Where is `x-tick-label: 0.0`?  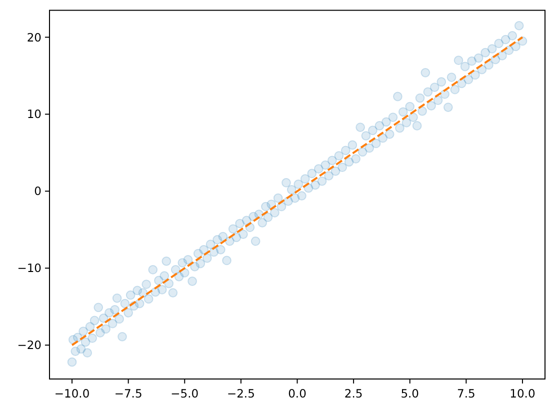
x-tick-label: 0.0 is located at coordinates (297, 393).